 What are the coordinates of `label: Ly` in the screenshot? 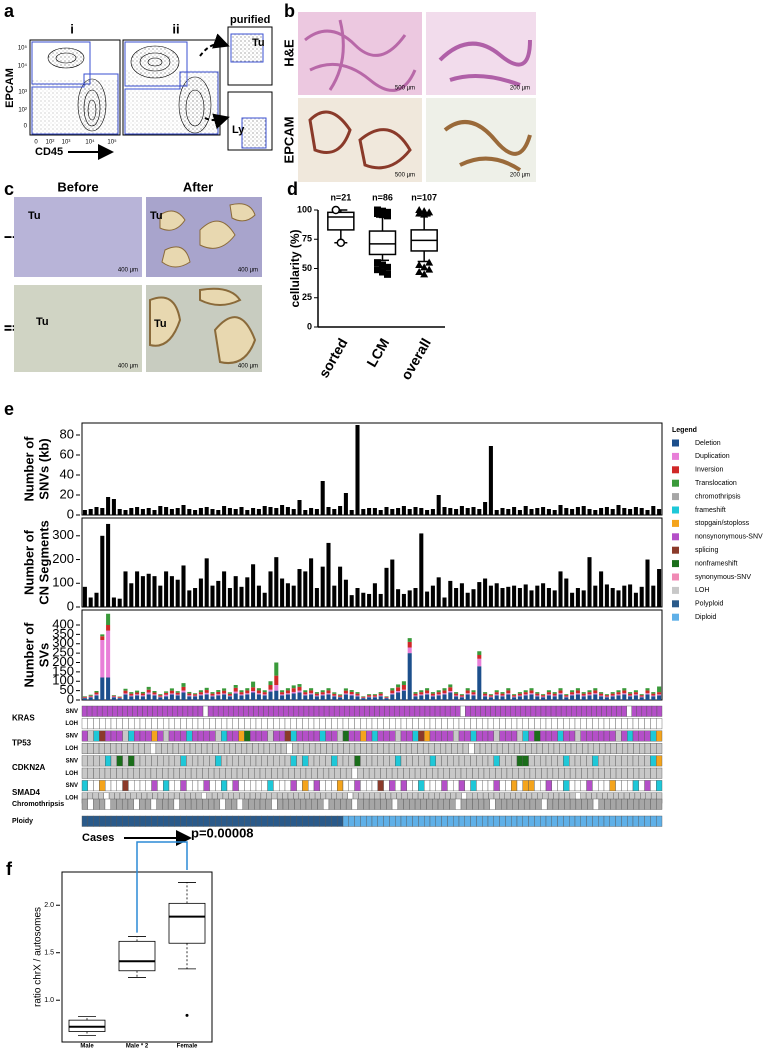 It's located at (238, 130).